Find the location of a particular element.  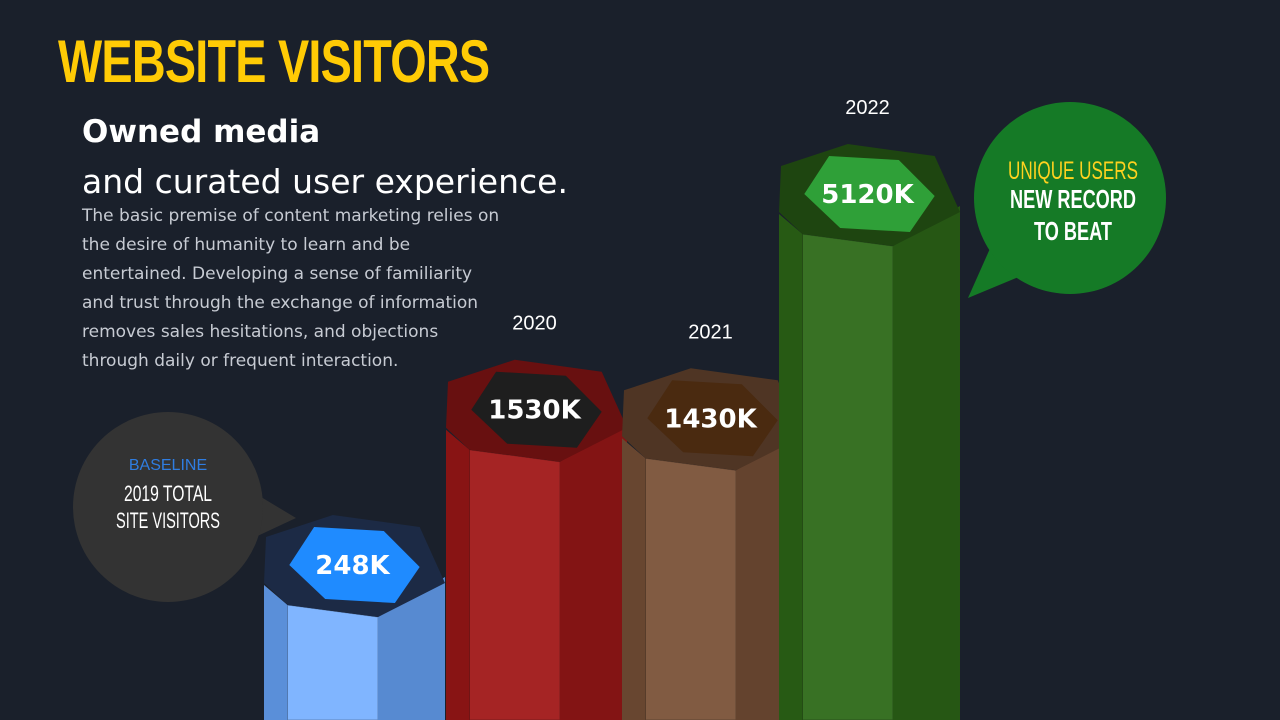

page-title: WEBSITE VISITORS is located at coordinates (274, 61).